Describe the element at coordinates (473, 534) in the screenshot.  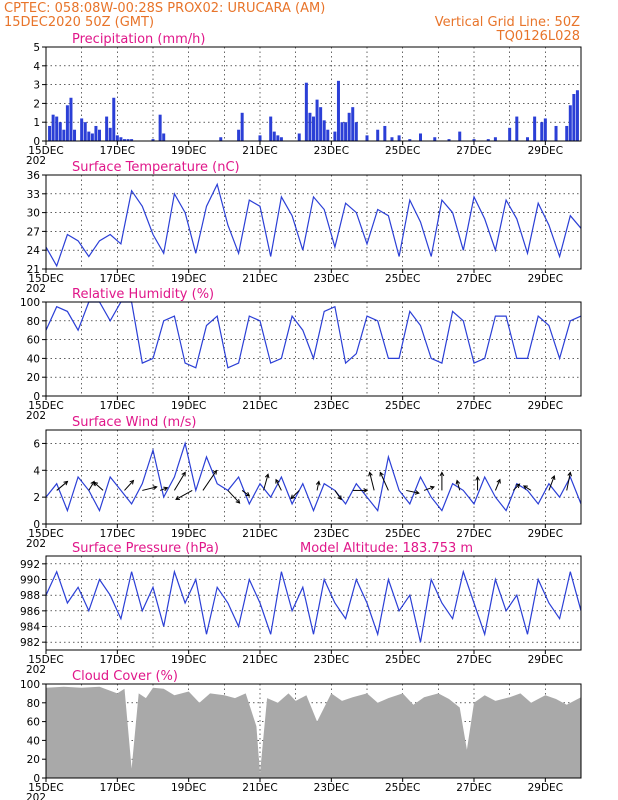
I see `wind-xtick-label: 27DEC` at that location.